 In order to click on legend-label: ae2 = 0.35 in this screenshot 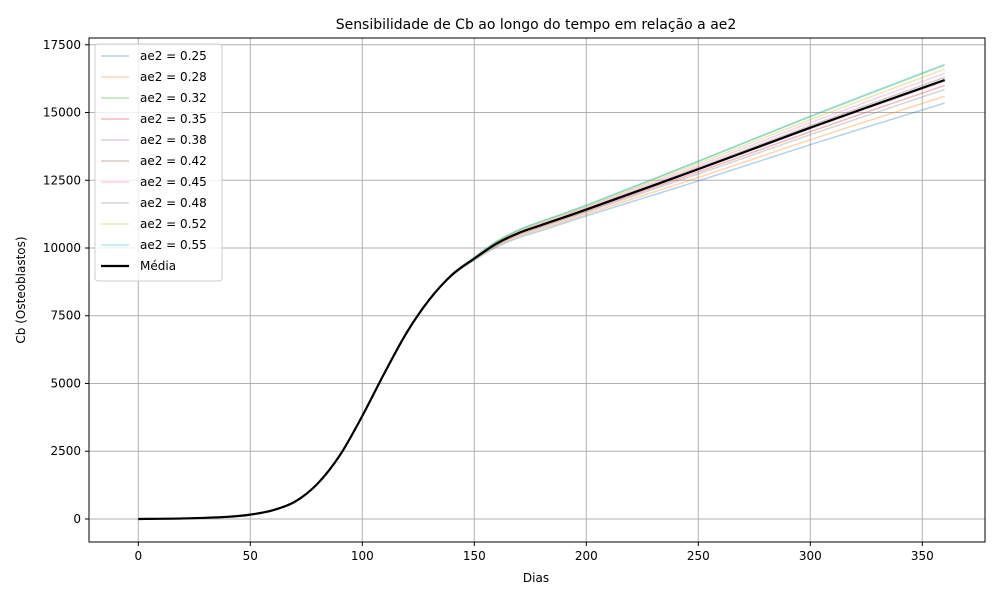, I will do `click(173, 119)`.